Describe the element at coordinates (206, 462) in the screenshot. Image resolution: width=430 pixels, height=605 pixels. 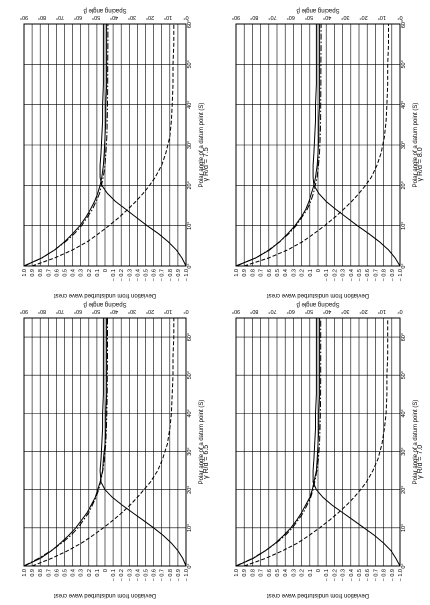
I see `panel-title: γ R/d = 6.5` at that location.